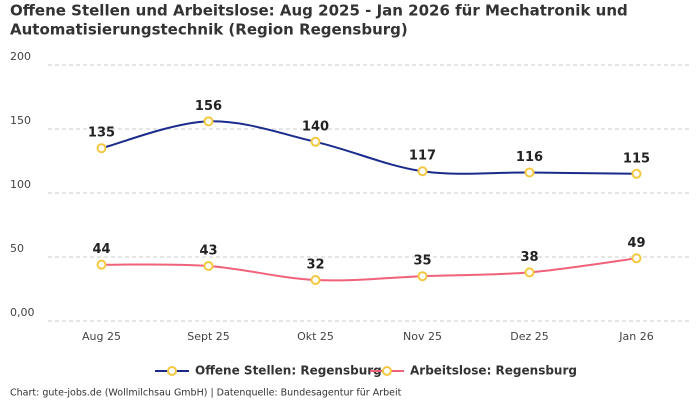  Describe the element at coordinates (422, 261) in the screenshot. I see `data-label: 35` at that location.